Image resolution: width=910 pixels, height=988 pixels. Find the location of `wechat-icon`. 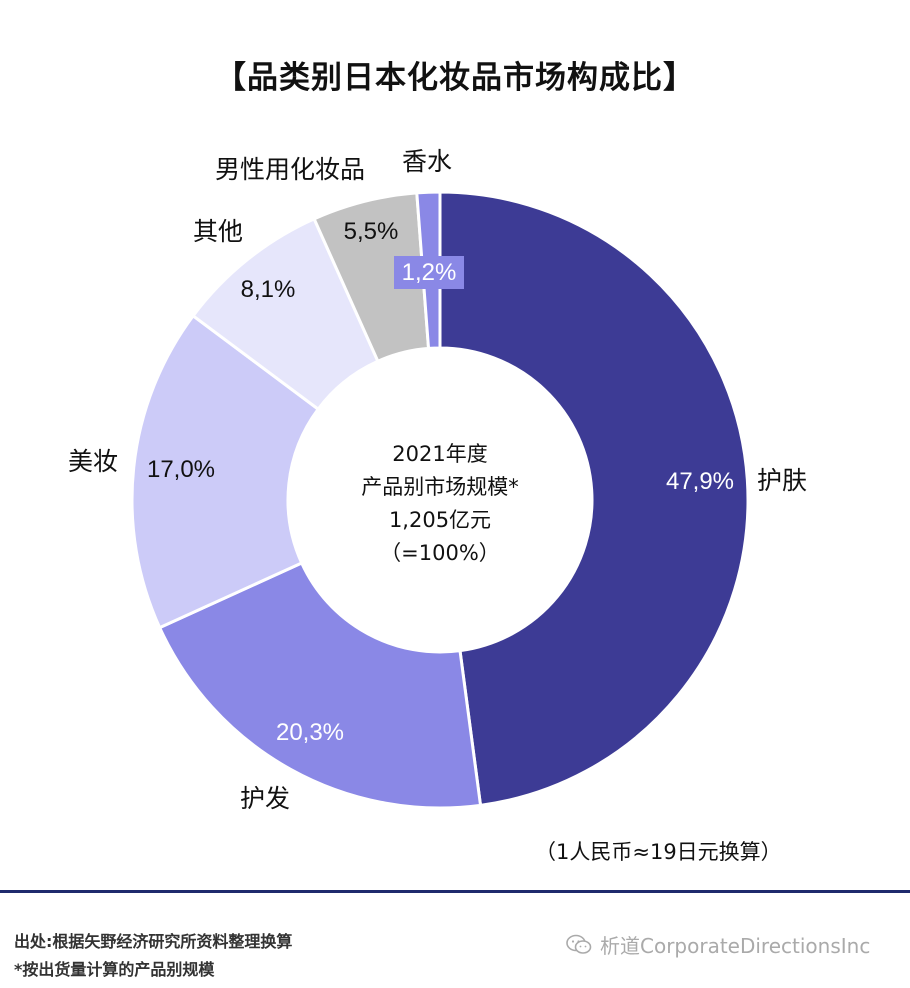

wechat-icon is located at coordinates (579, 945).